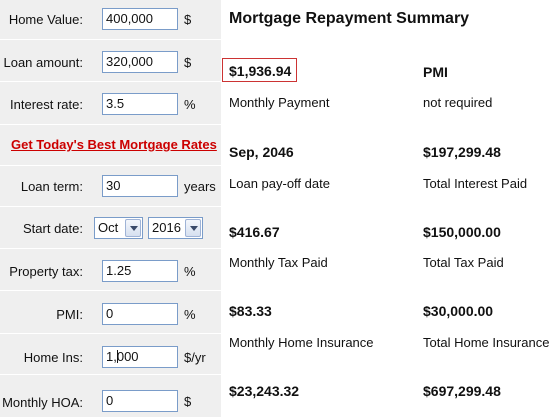  Describe the element at coordinates (43, 62) in the screenshot. I see `loan-amount-label: Loan amount:` at that location.